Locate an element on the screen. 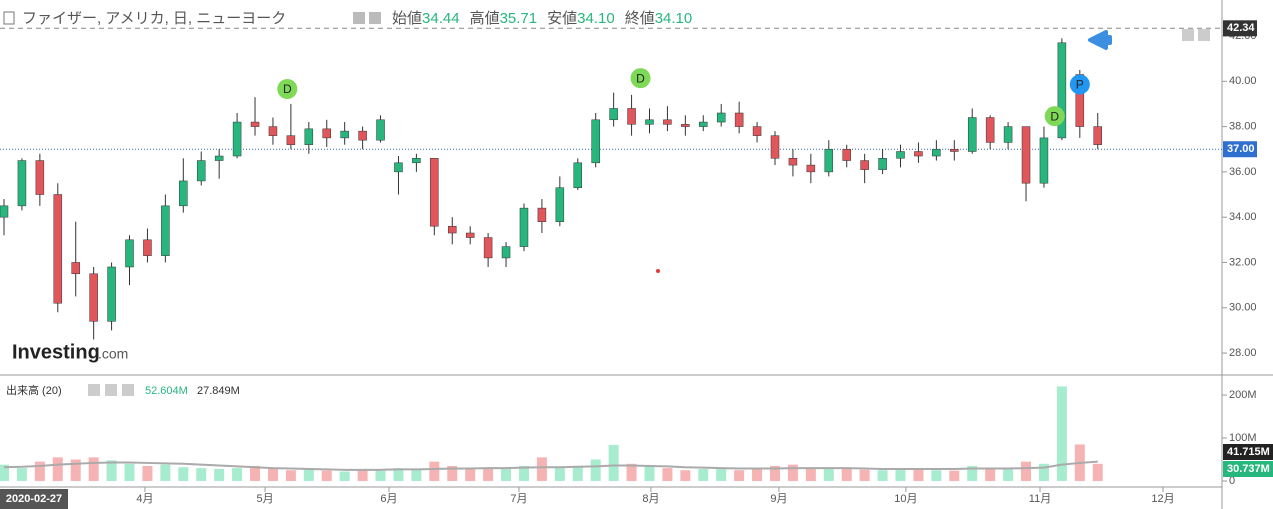 This screenshot has width=1273, height=509. date-label-bg is located at coordinates (34, 499).